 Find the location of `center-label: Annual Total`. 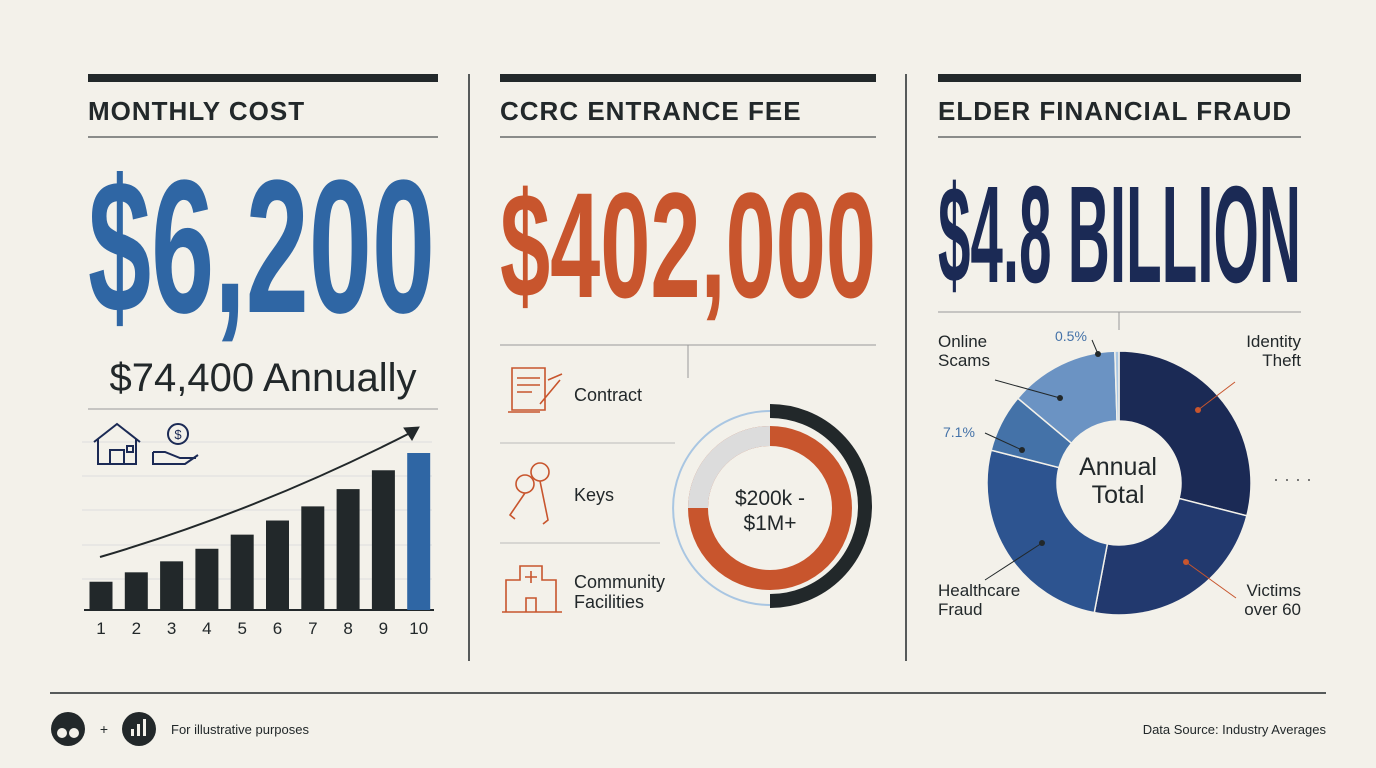

center-label: Annual Total is located at coordinates (1118, 481).